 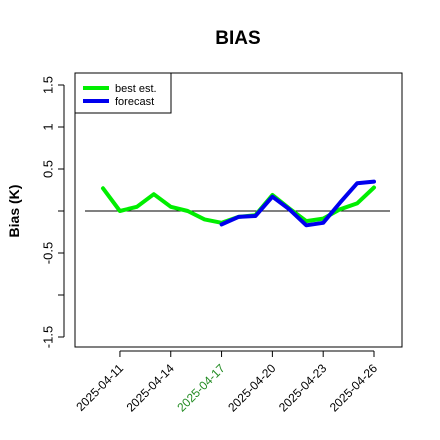 I want to click on x-tick-label: 2025-04-26, so click(x=354, y=388).